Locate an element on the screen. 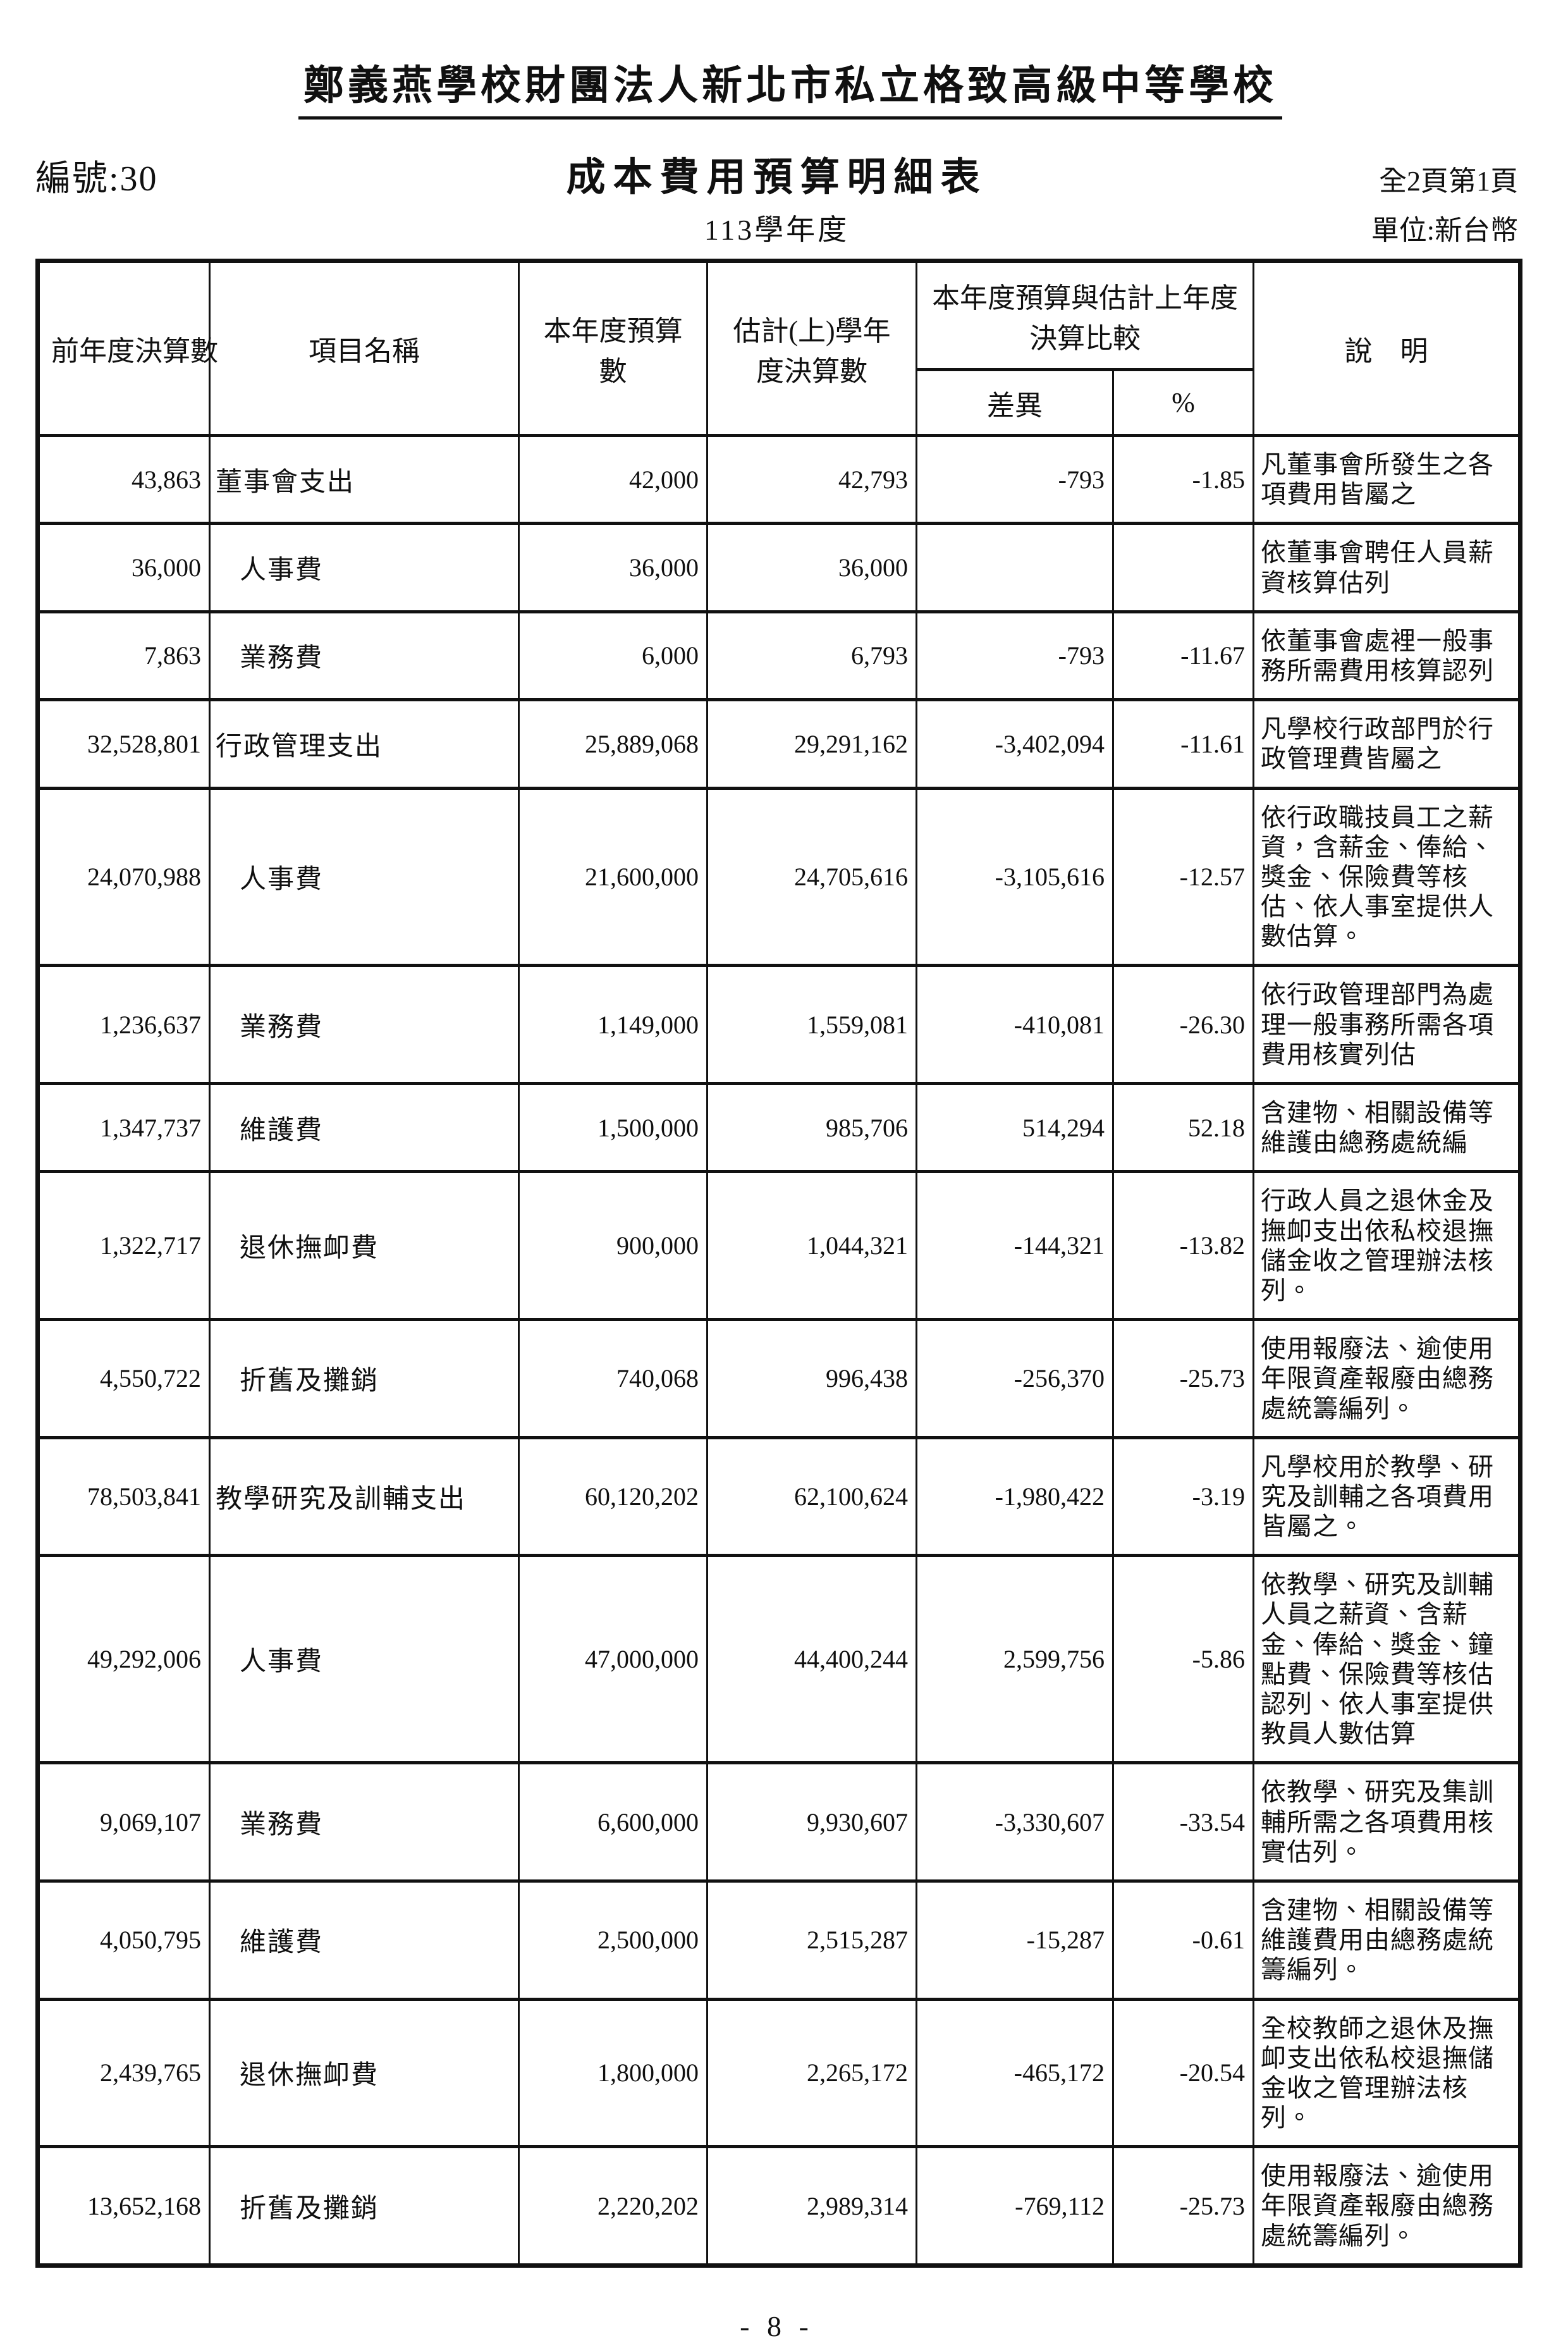  prev-year-value: 49,292,006 is located at coordinates (124, 1659).